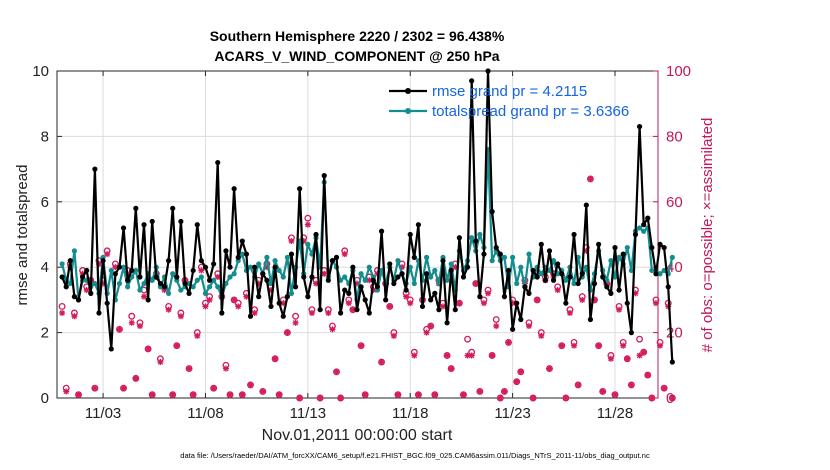 The width and height of the screenshot is (830, 470). Describe the element at coordinates (674, 202) in the screenshot. I see `right-y-tick-label: 60` at that location.